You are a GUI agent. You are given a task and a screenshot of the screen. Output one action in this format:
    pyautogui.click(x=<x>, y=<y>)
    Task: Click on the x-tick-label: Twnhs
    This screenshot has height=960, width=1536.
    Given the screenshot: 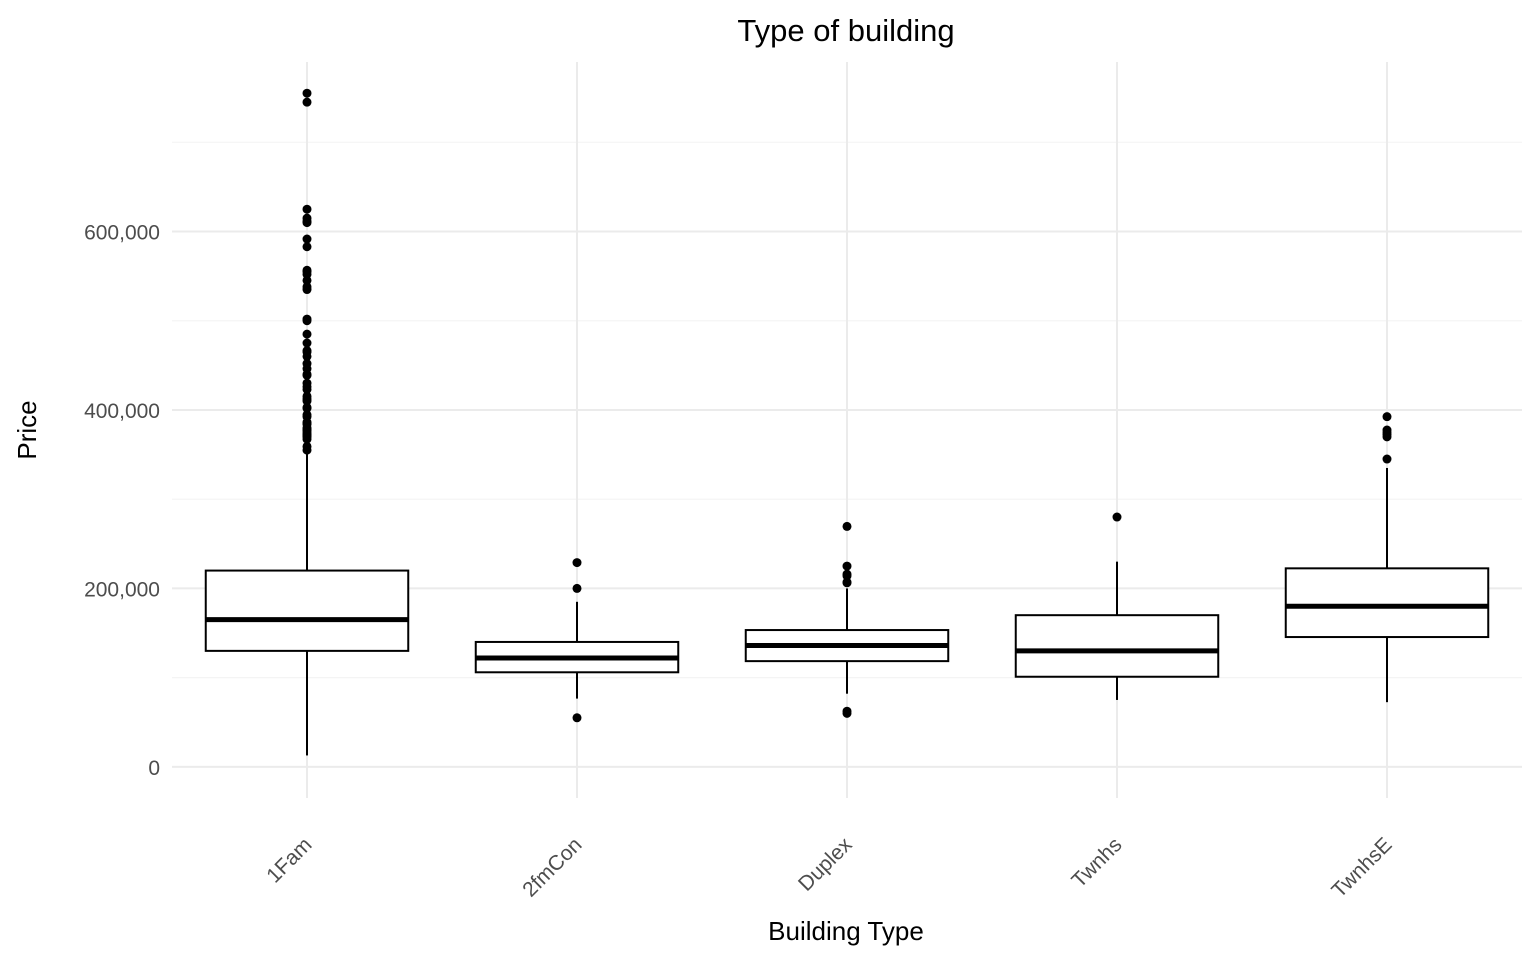 What is the action you would take?
    pyautogui.click(x=1096, y=862)
    